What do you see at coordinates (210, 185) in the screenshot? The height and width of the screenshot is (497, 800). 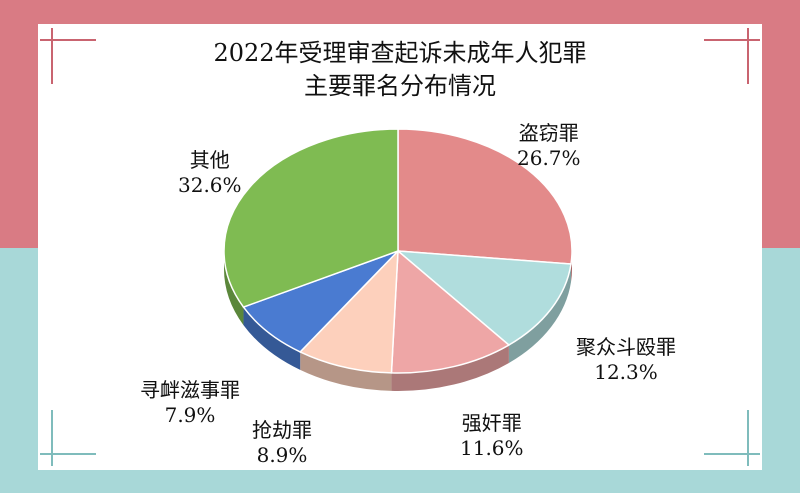 I see `slice-label-value: 32.6%` at bounding box center [210, 185].